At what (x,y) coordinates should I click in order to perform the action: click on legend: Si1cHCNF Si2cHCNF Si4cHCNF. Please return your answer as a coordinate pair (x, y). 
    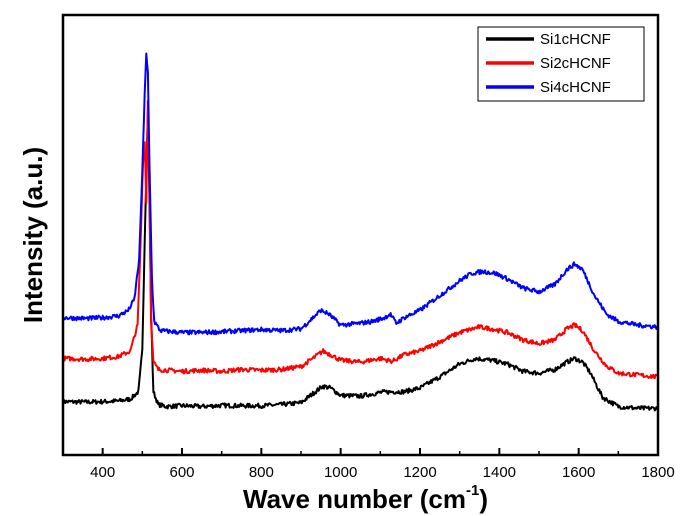
    Looking at the image, I should click on (561, 64).